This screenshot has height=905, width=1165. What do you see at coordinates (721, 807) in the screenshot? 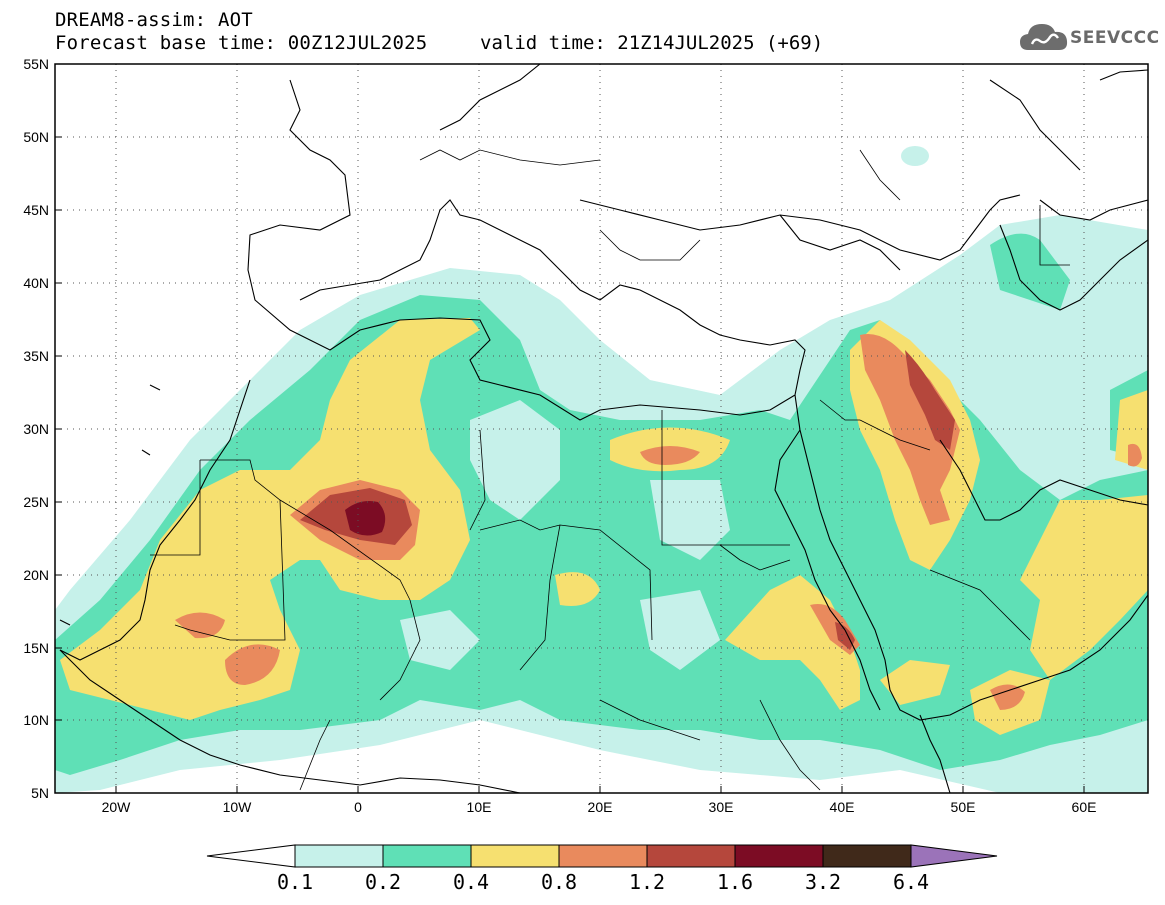
I see `lon-label: 30E` at bounding box center [721, 807].